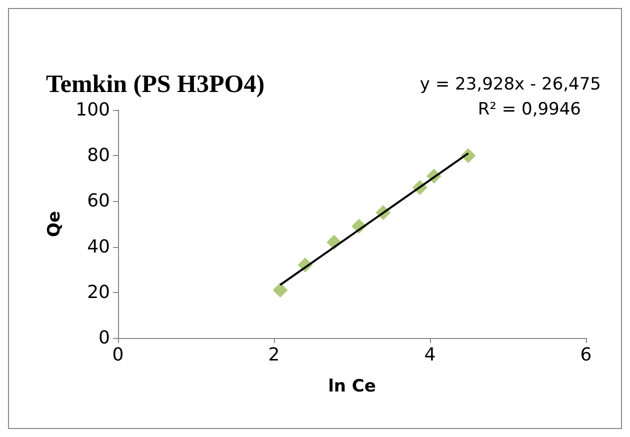 The image size is (630, 437). What do you see at coordinates (98, 292) in the screenshot?
I see `y-tick-label: 20` at bounding box center [98, 292].